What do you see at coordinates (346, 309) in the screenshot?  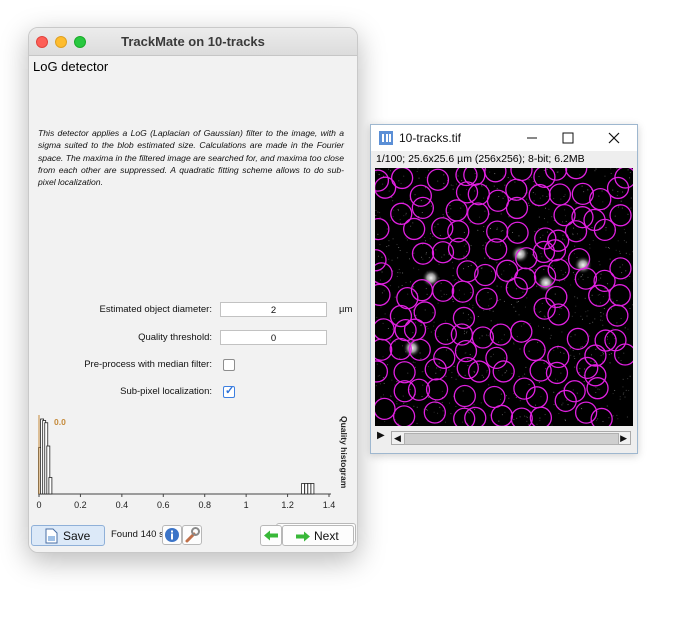 I see `diameter-unit: µm` at bounding box center [346, 309].